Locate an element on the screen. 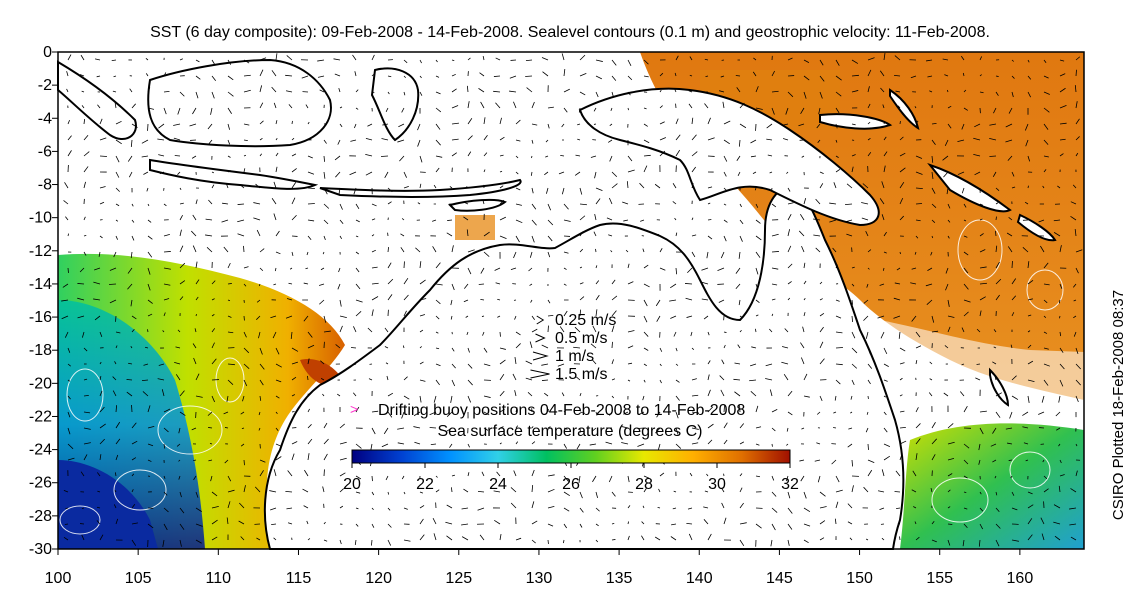 This screenshot has height=600, width=1140. y-tick-label: -4 is located at coordinates (45, 118).